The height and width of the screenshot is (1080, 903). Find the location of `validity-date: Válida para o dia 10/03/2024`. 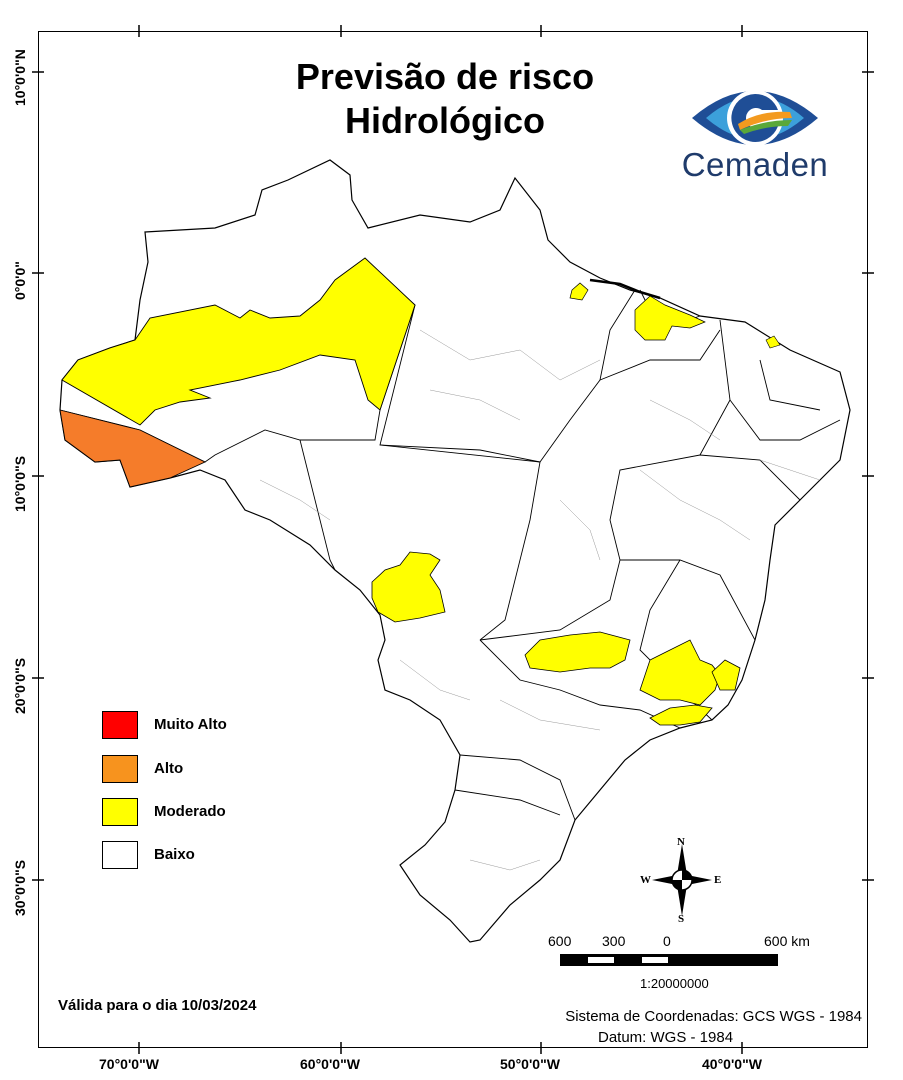

validity-date: Válida para o dia 10/03/2024 is located at coordinates (157, 1005).